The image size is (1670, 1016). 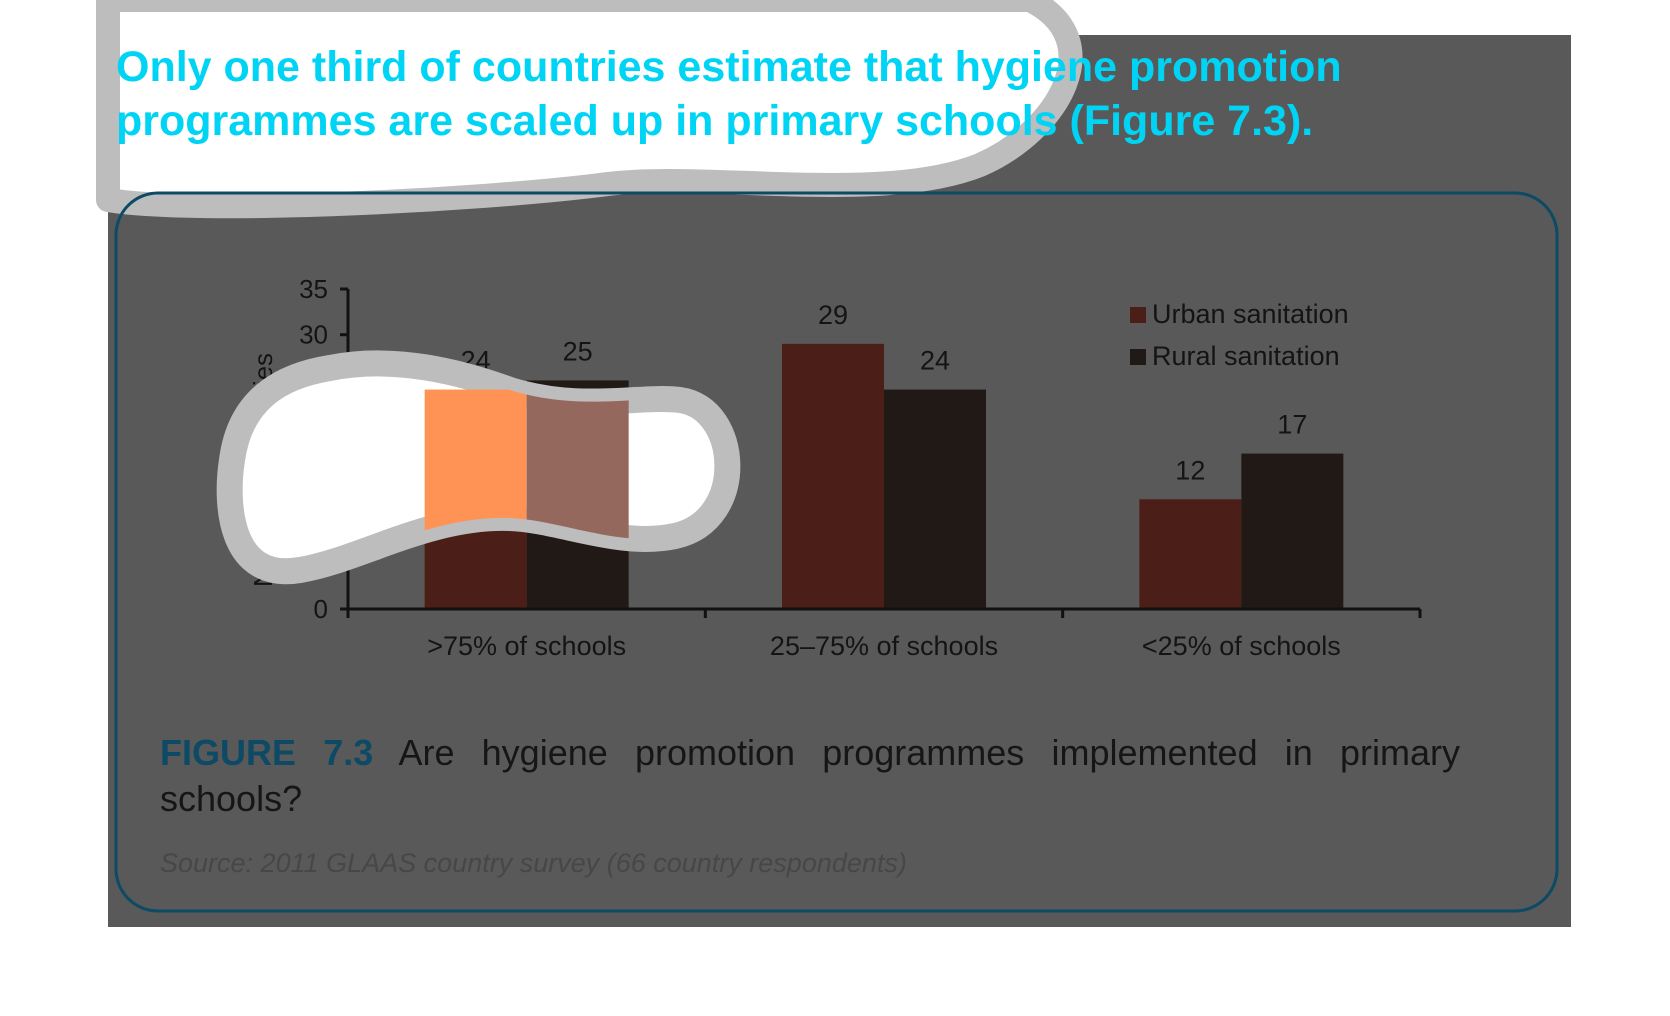 What do you see at coordinates (313, 335) in the screenshot?
I see `y-tick-label: 30` at bounding box center [313, 335].